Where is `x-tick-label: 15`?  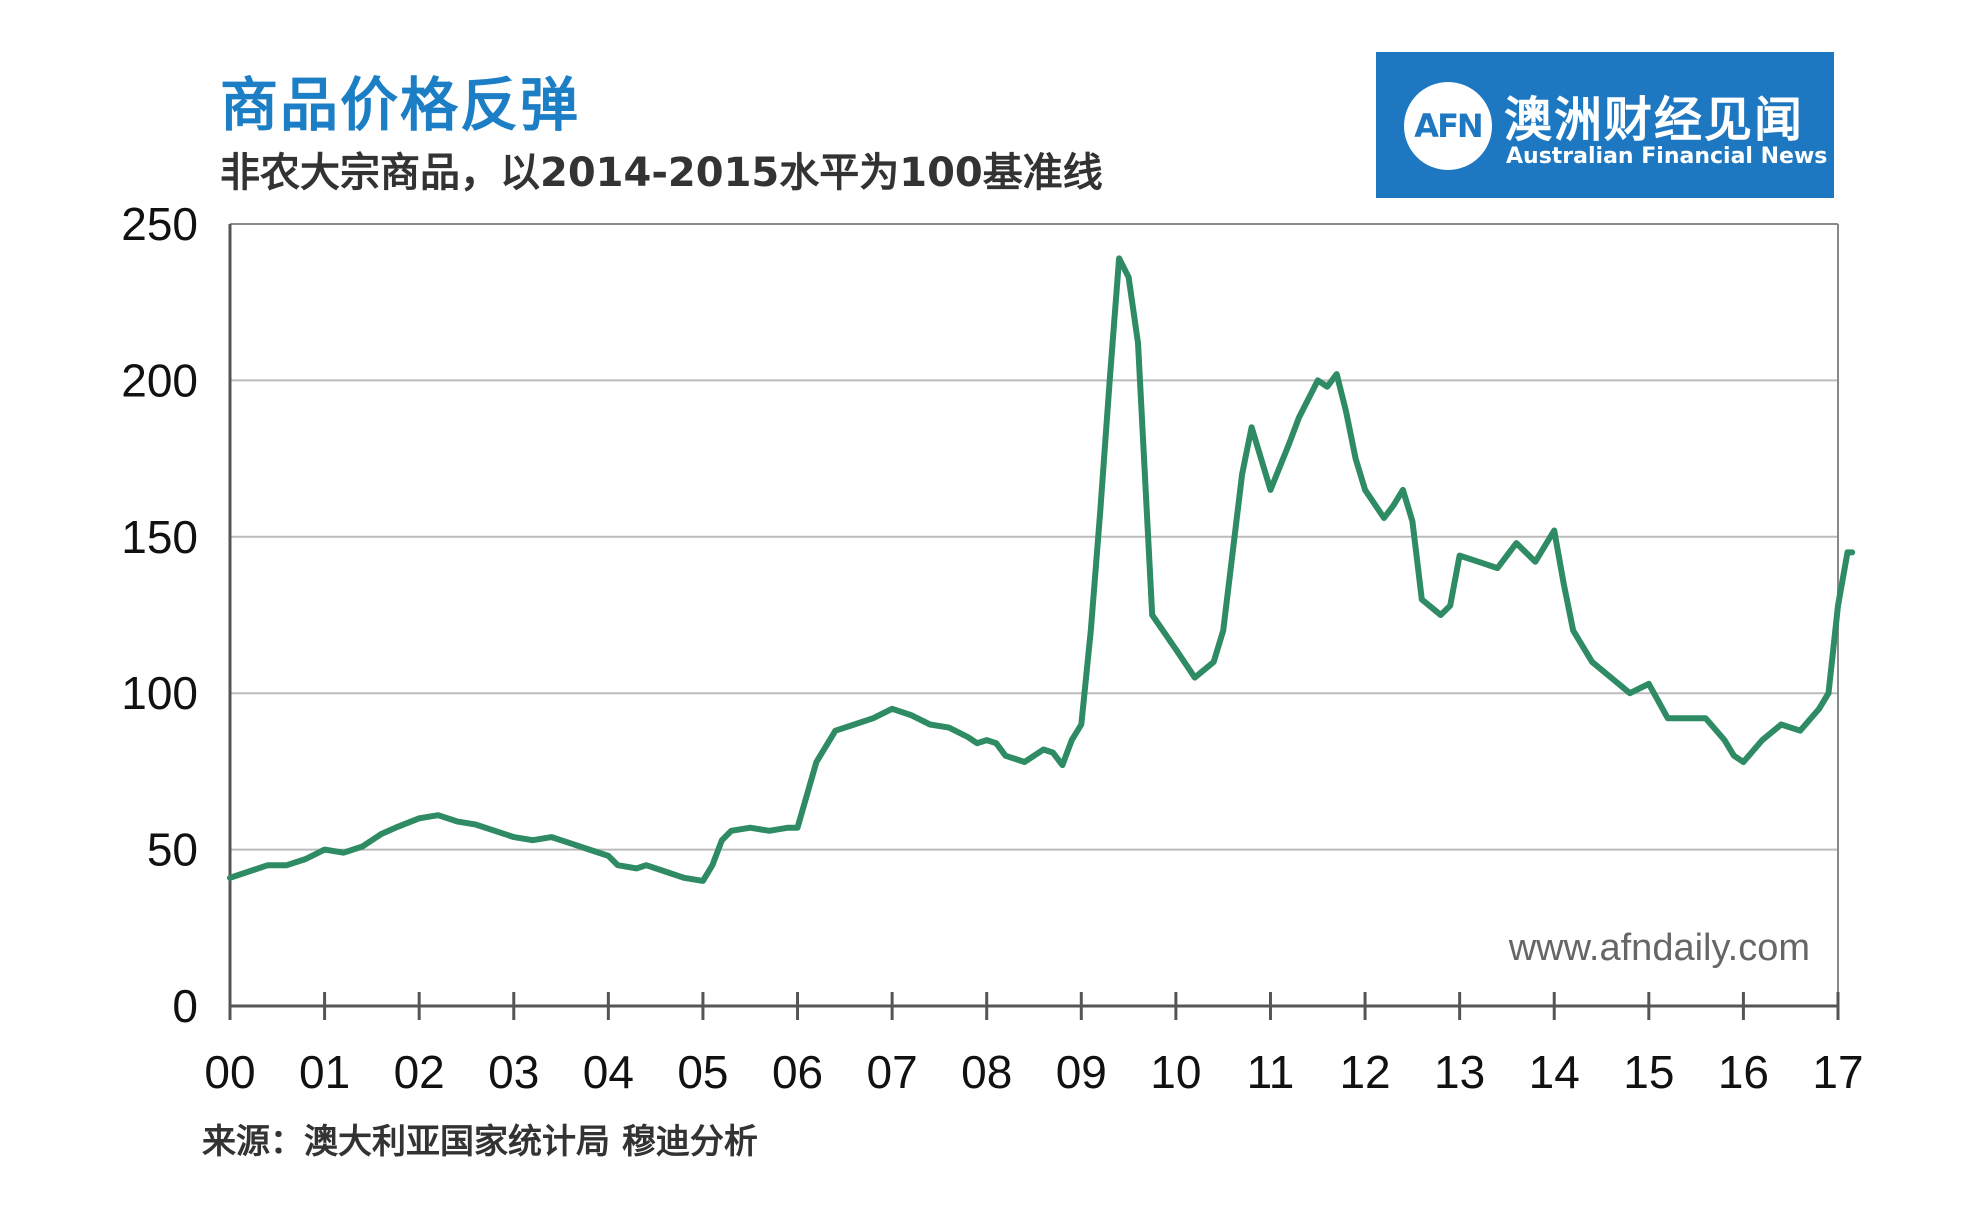 x-tick-label: 15 is located at coordinates (1648, 1072).